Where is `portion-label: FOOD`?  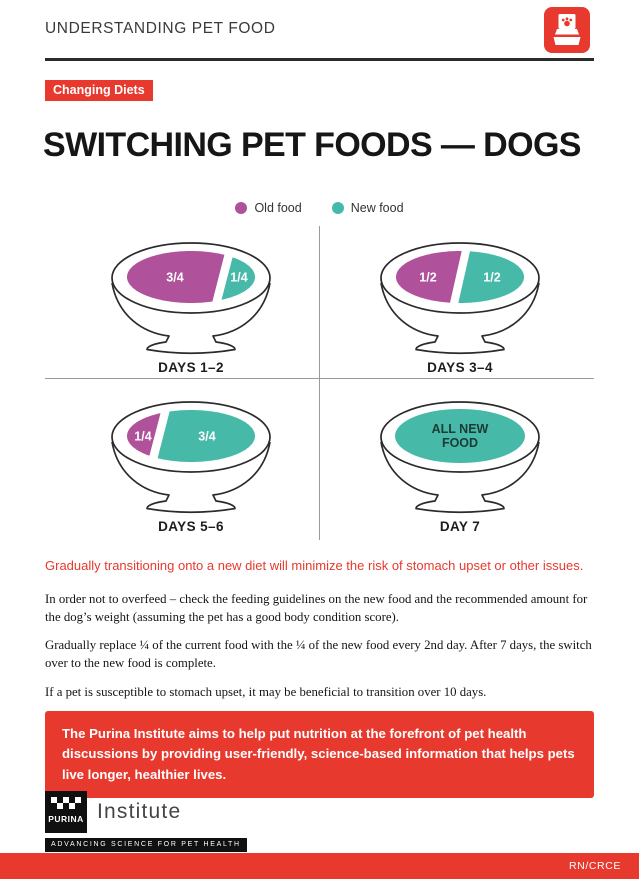 portion-label: FOOD is located at coordinates (460, 443).